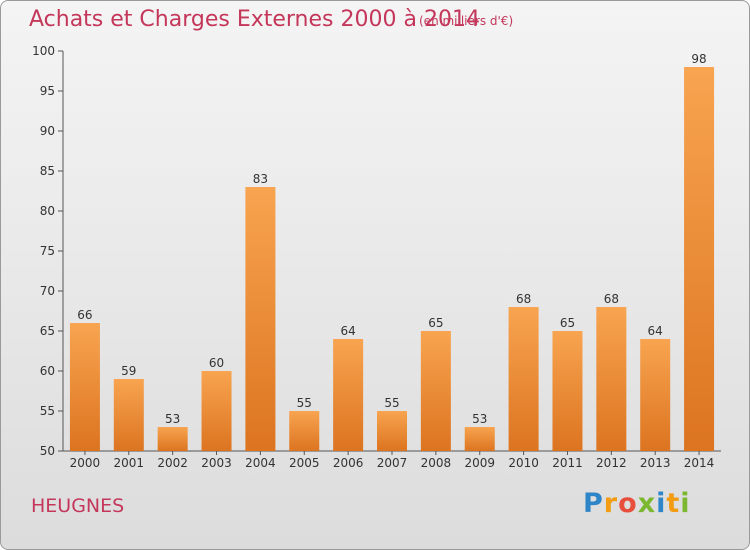  I want to click on y-tick-label: 50, so click(47, 451).